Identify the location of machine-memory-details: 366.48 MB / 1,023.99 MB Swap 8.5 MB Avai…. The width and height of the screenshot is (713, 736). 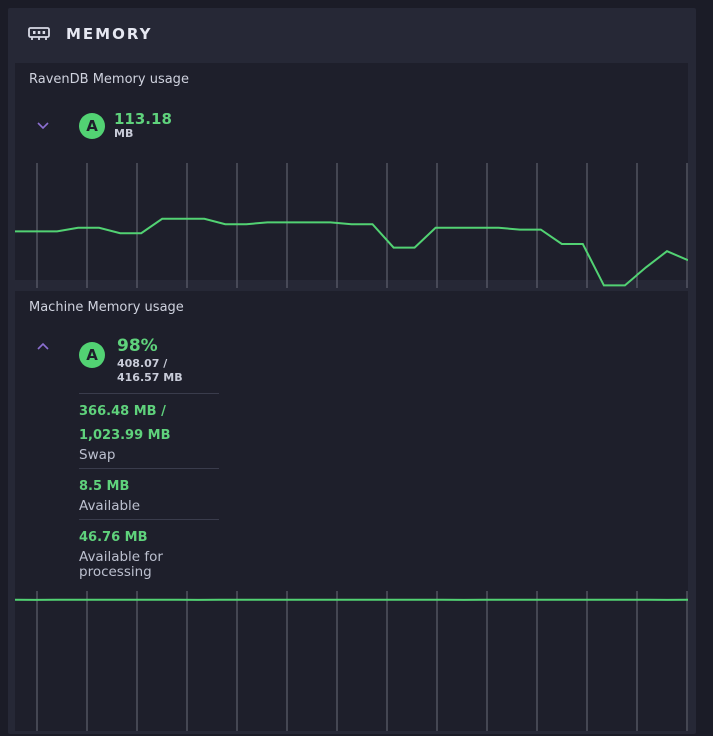
(149, 489).